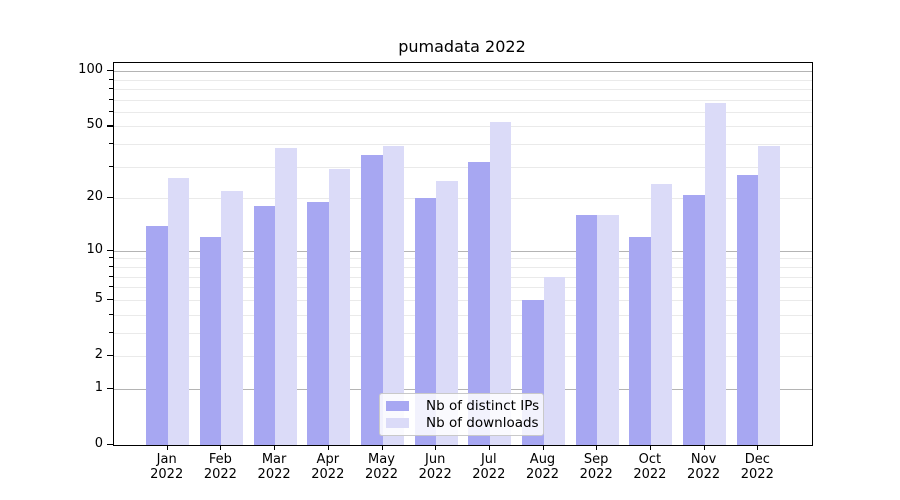 The height and width of the screenshot is (500, 900). What do you see at coordinates (462, 423) in the screenshot?
I see `legend-item-downloads: Nb of downloads` at bounding box center [462, 423].